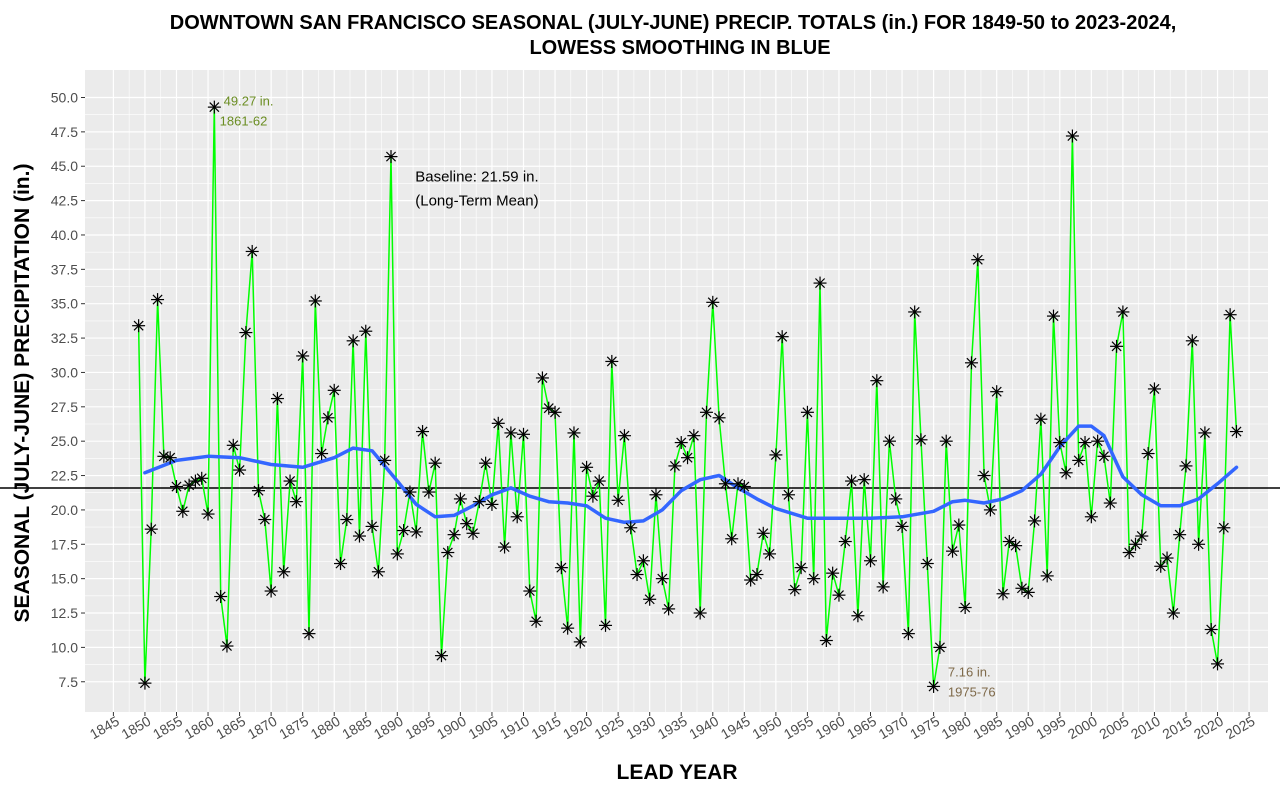 The height and width of the screenshot is (796, 1280). I want to click on x-tick-label: 2010, so click(1145, 728).